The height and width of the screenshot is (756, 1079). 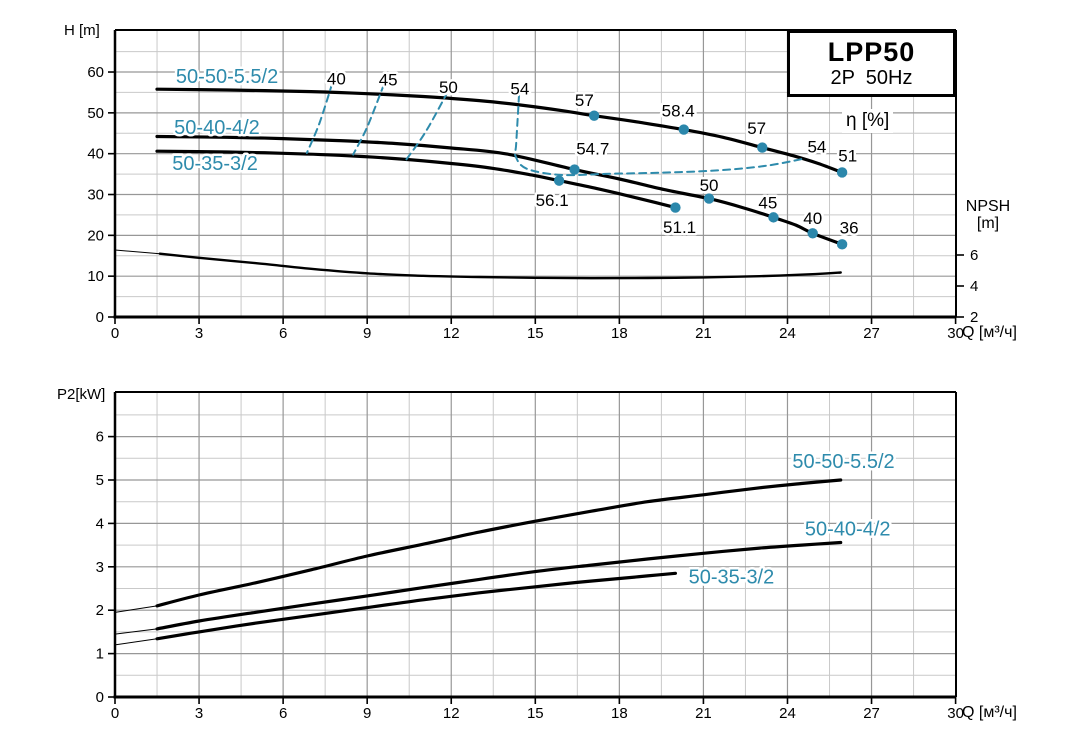 I want to click on efficiency-value-label: 45, so click(x=767, y=203).